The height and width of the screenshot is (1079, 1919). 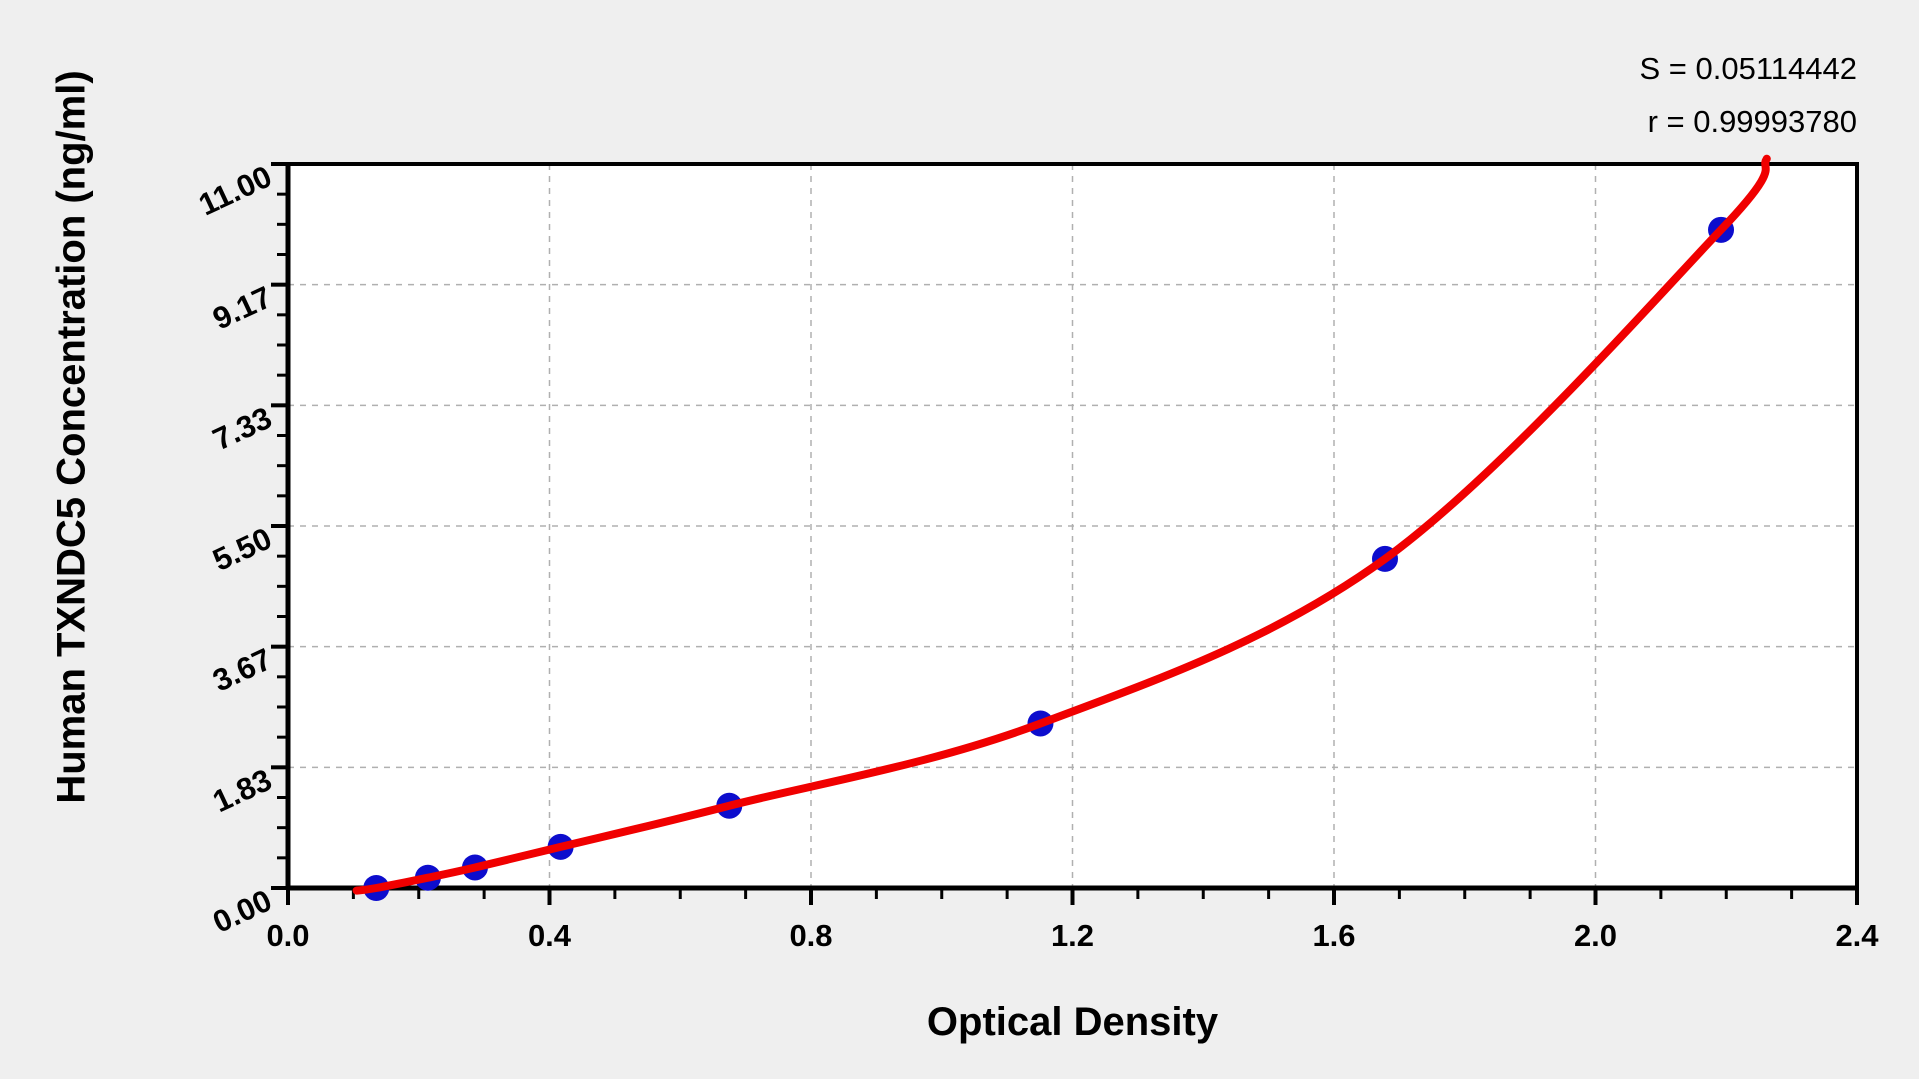 I want to click on y-tick-label: 3.67, so click(x=241, y=669).